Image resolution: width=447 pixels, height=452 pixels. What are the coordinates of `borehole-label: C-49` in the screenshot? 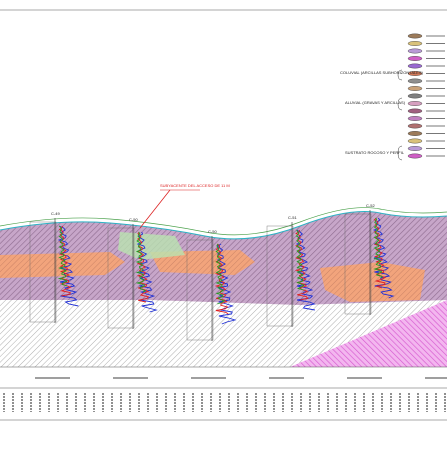 It's located at (55, 213).